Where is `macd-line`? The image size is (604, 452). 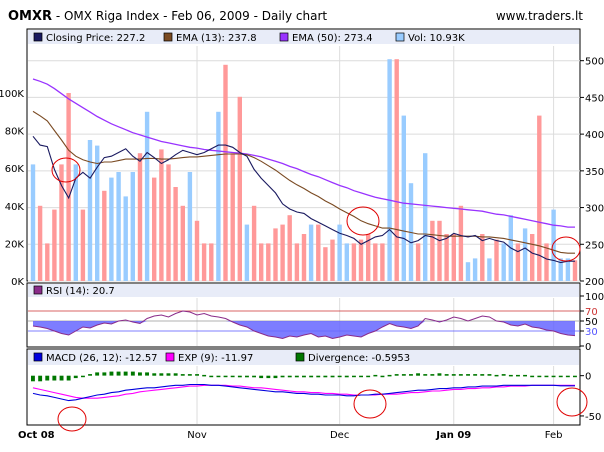
macd-line is located at coordinates (303, 392).